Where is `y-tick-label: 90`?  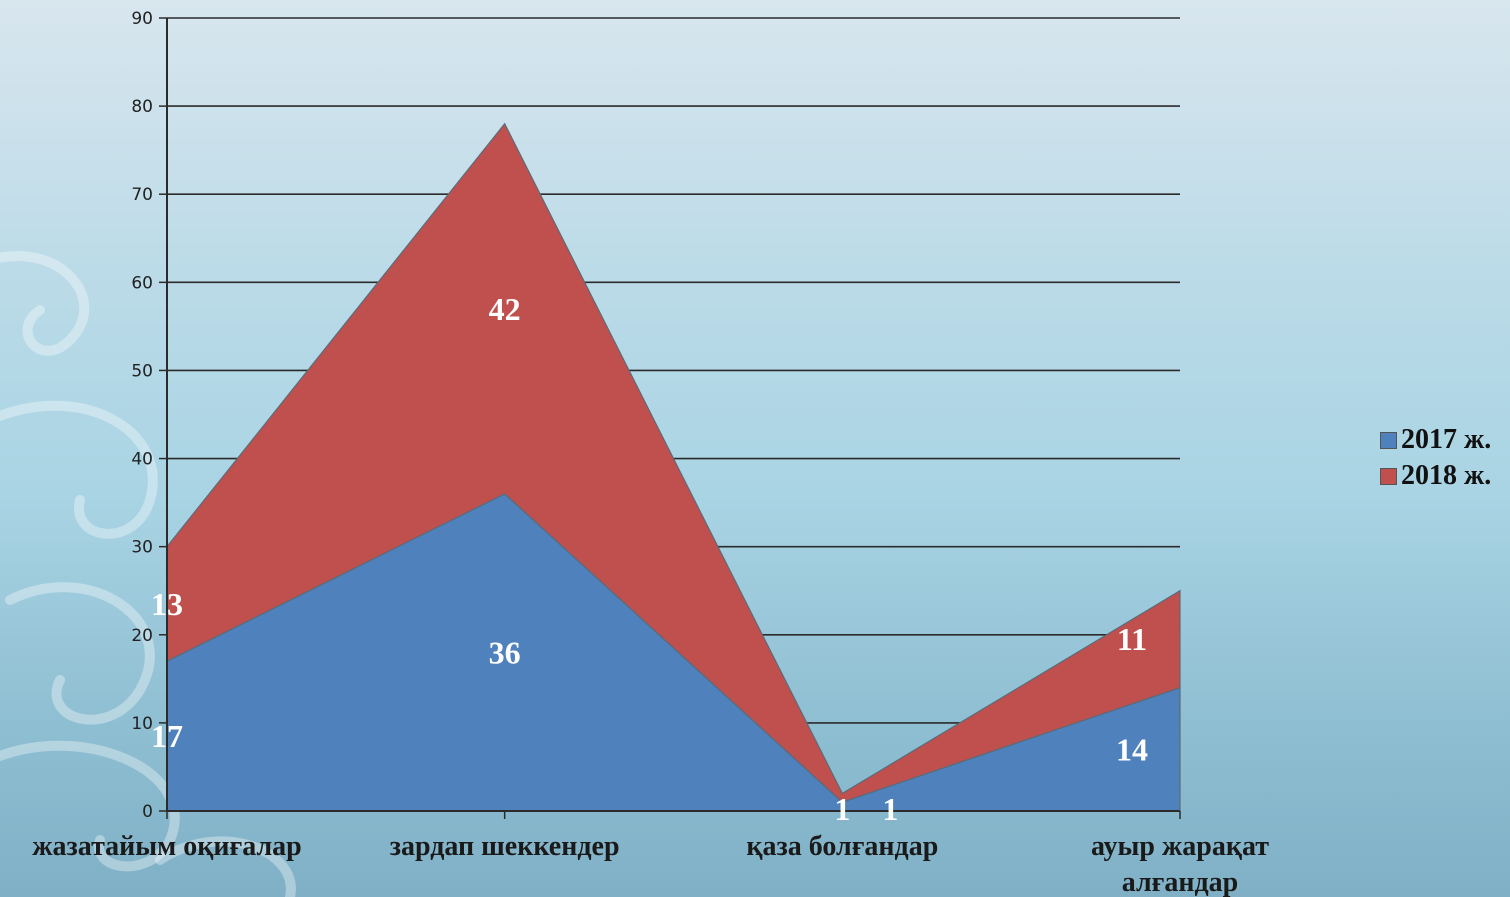 y-tick-label: 90 is located at coordinates (142, 19).